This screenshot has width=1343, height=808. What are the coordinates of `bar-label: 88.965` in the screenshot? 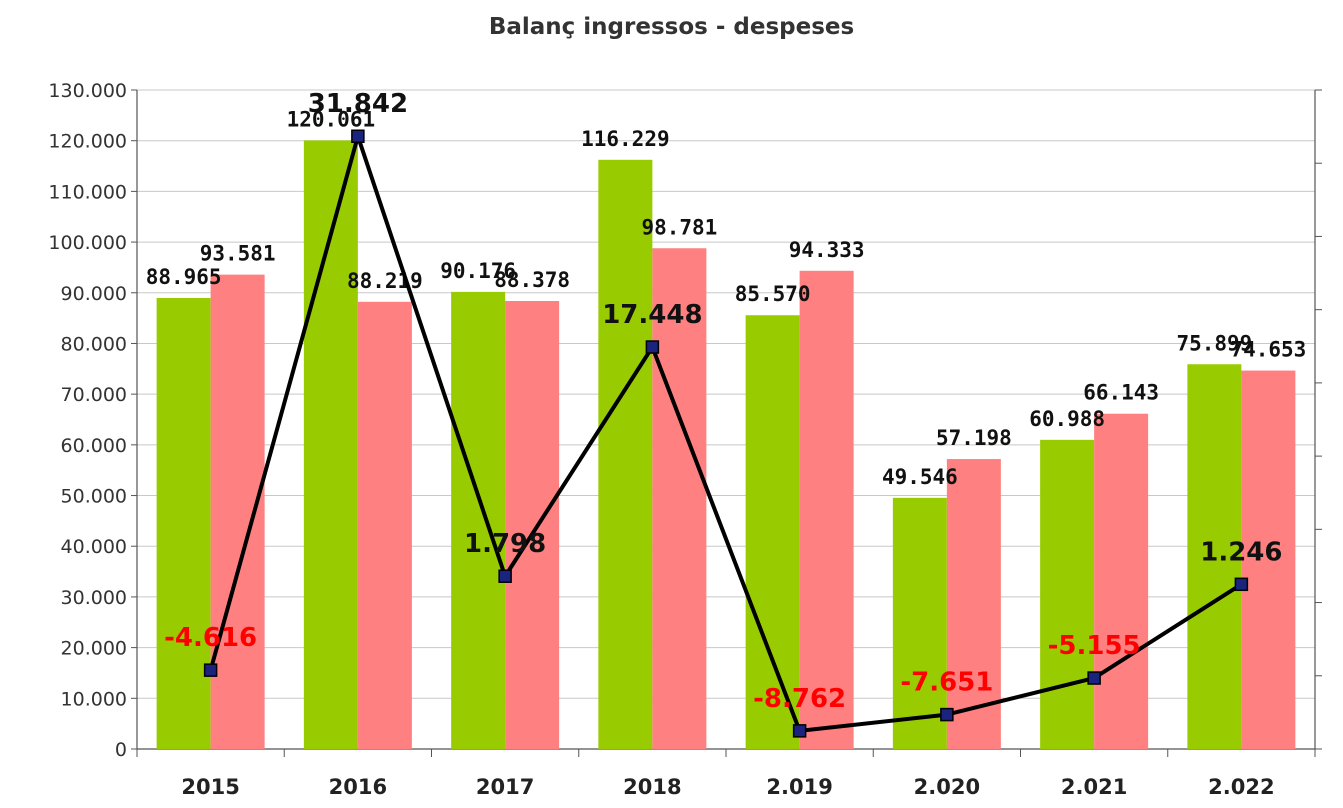 It's located at (184, 277).